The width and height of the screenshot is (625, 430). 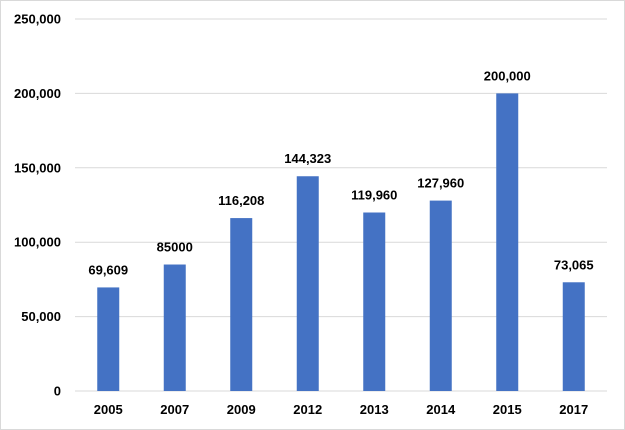 I want to click on data-label: 73,065, so click(x=574, y=264).